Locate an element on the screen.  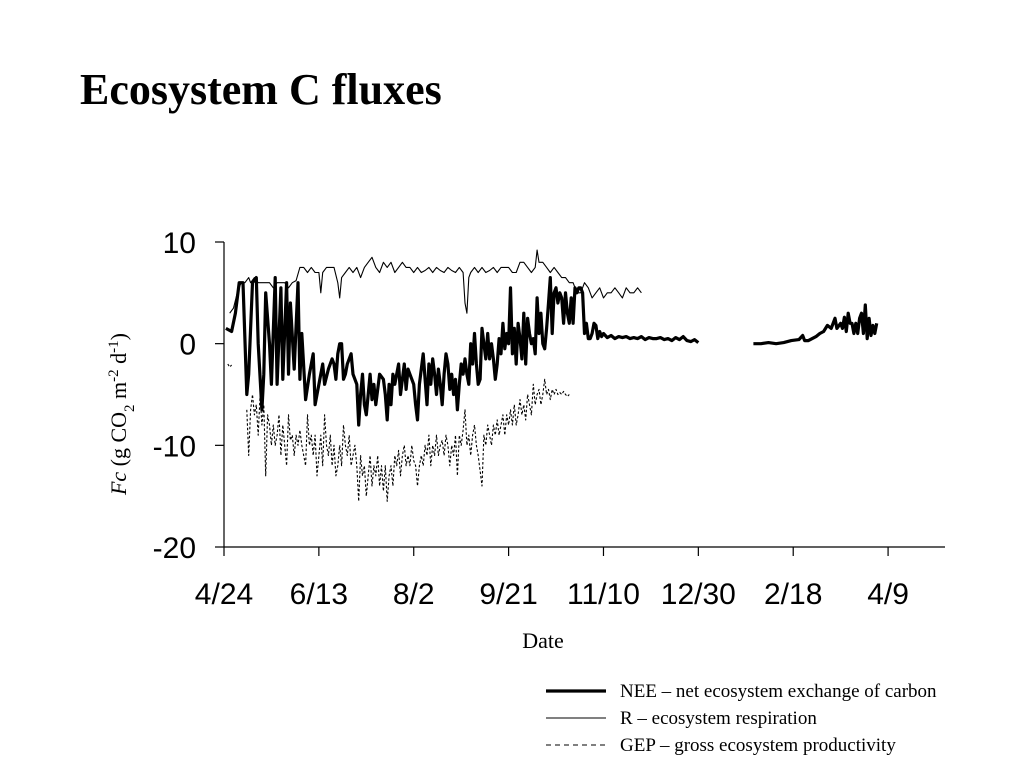
x-tick-label: 2/18 is located at coordinates (793, 594).